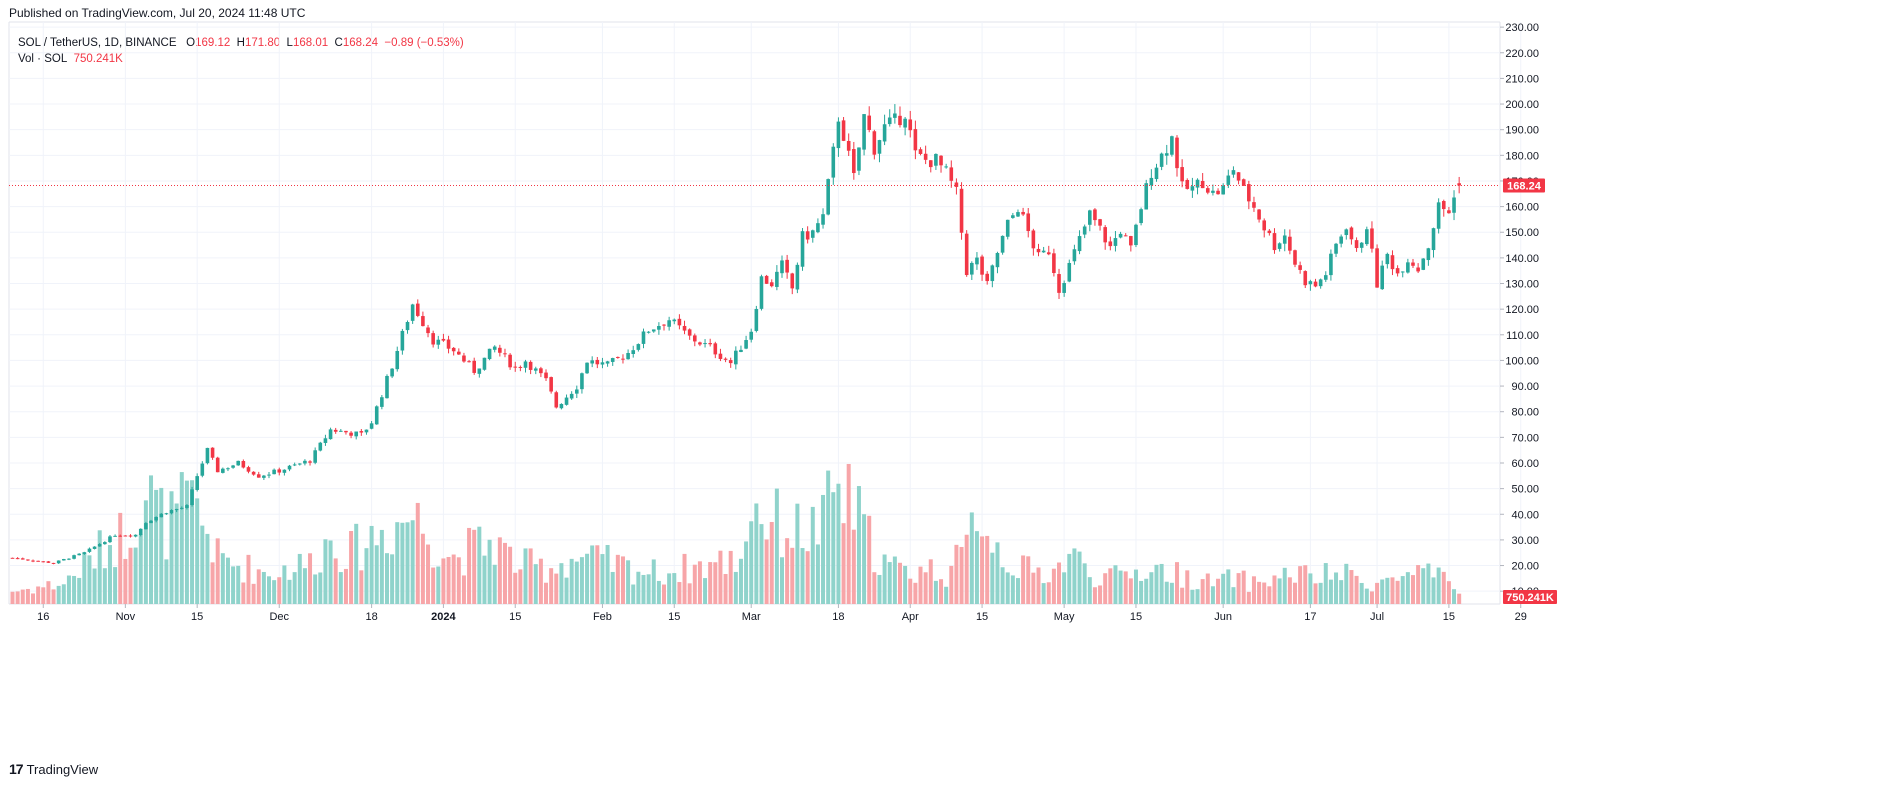 The width and height of the screenshot is (1883, 788). Describe the element at coordinates (213, 43) in the screenshot. I see `open-value: 169.12` at that location.